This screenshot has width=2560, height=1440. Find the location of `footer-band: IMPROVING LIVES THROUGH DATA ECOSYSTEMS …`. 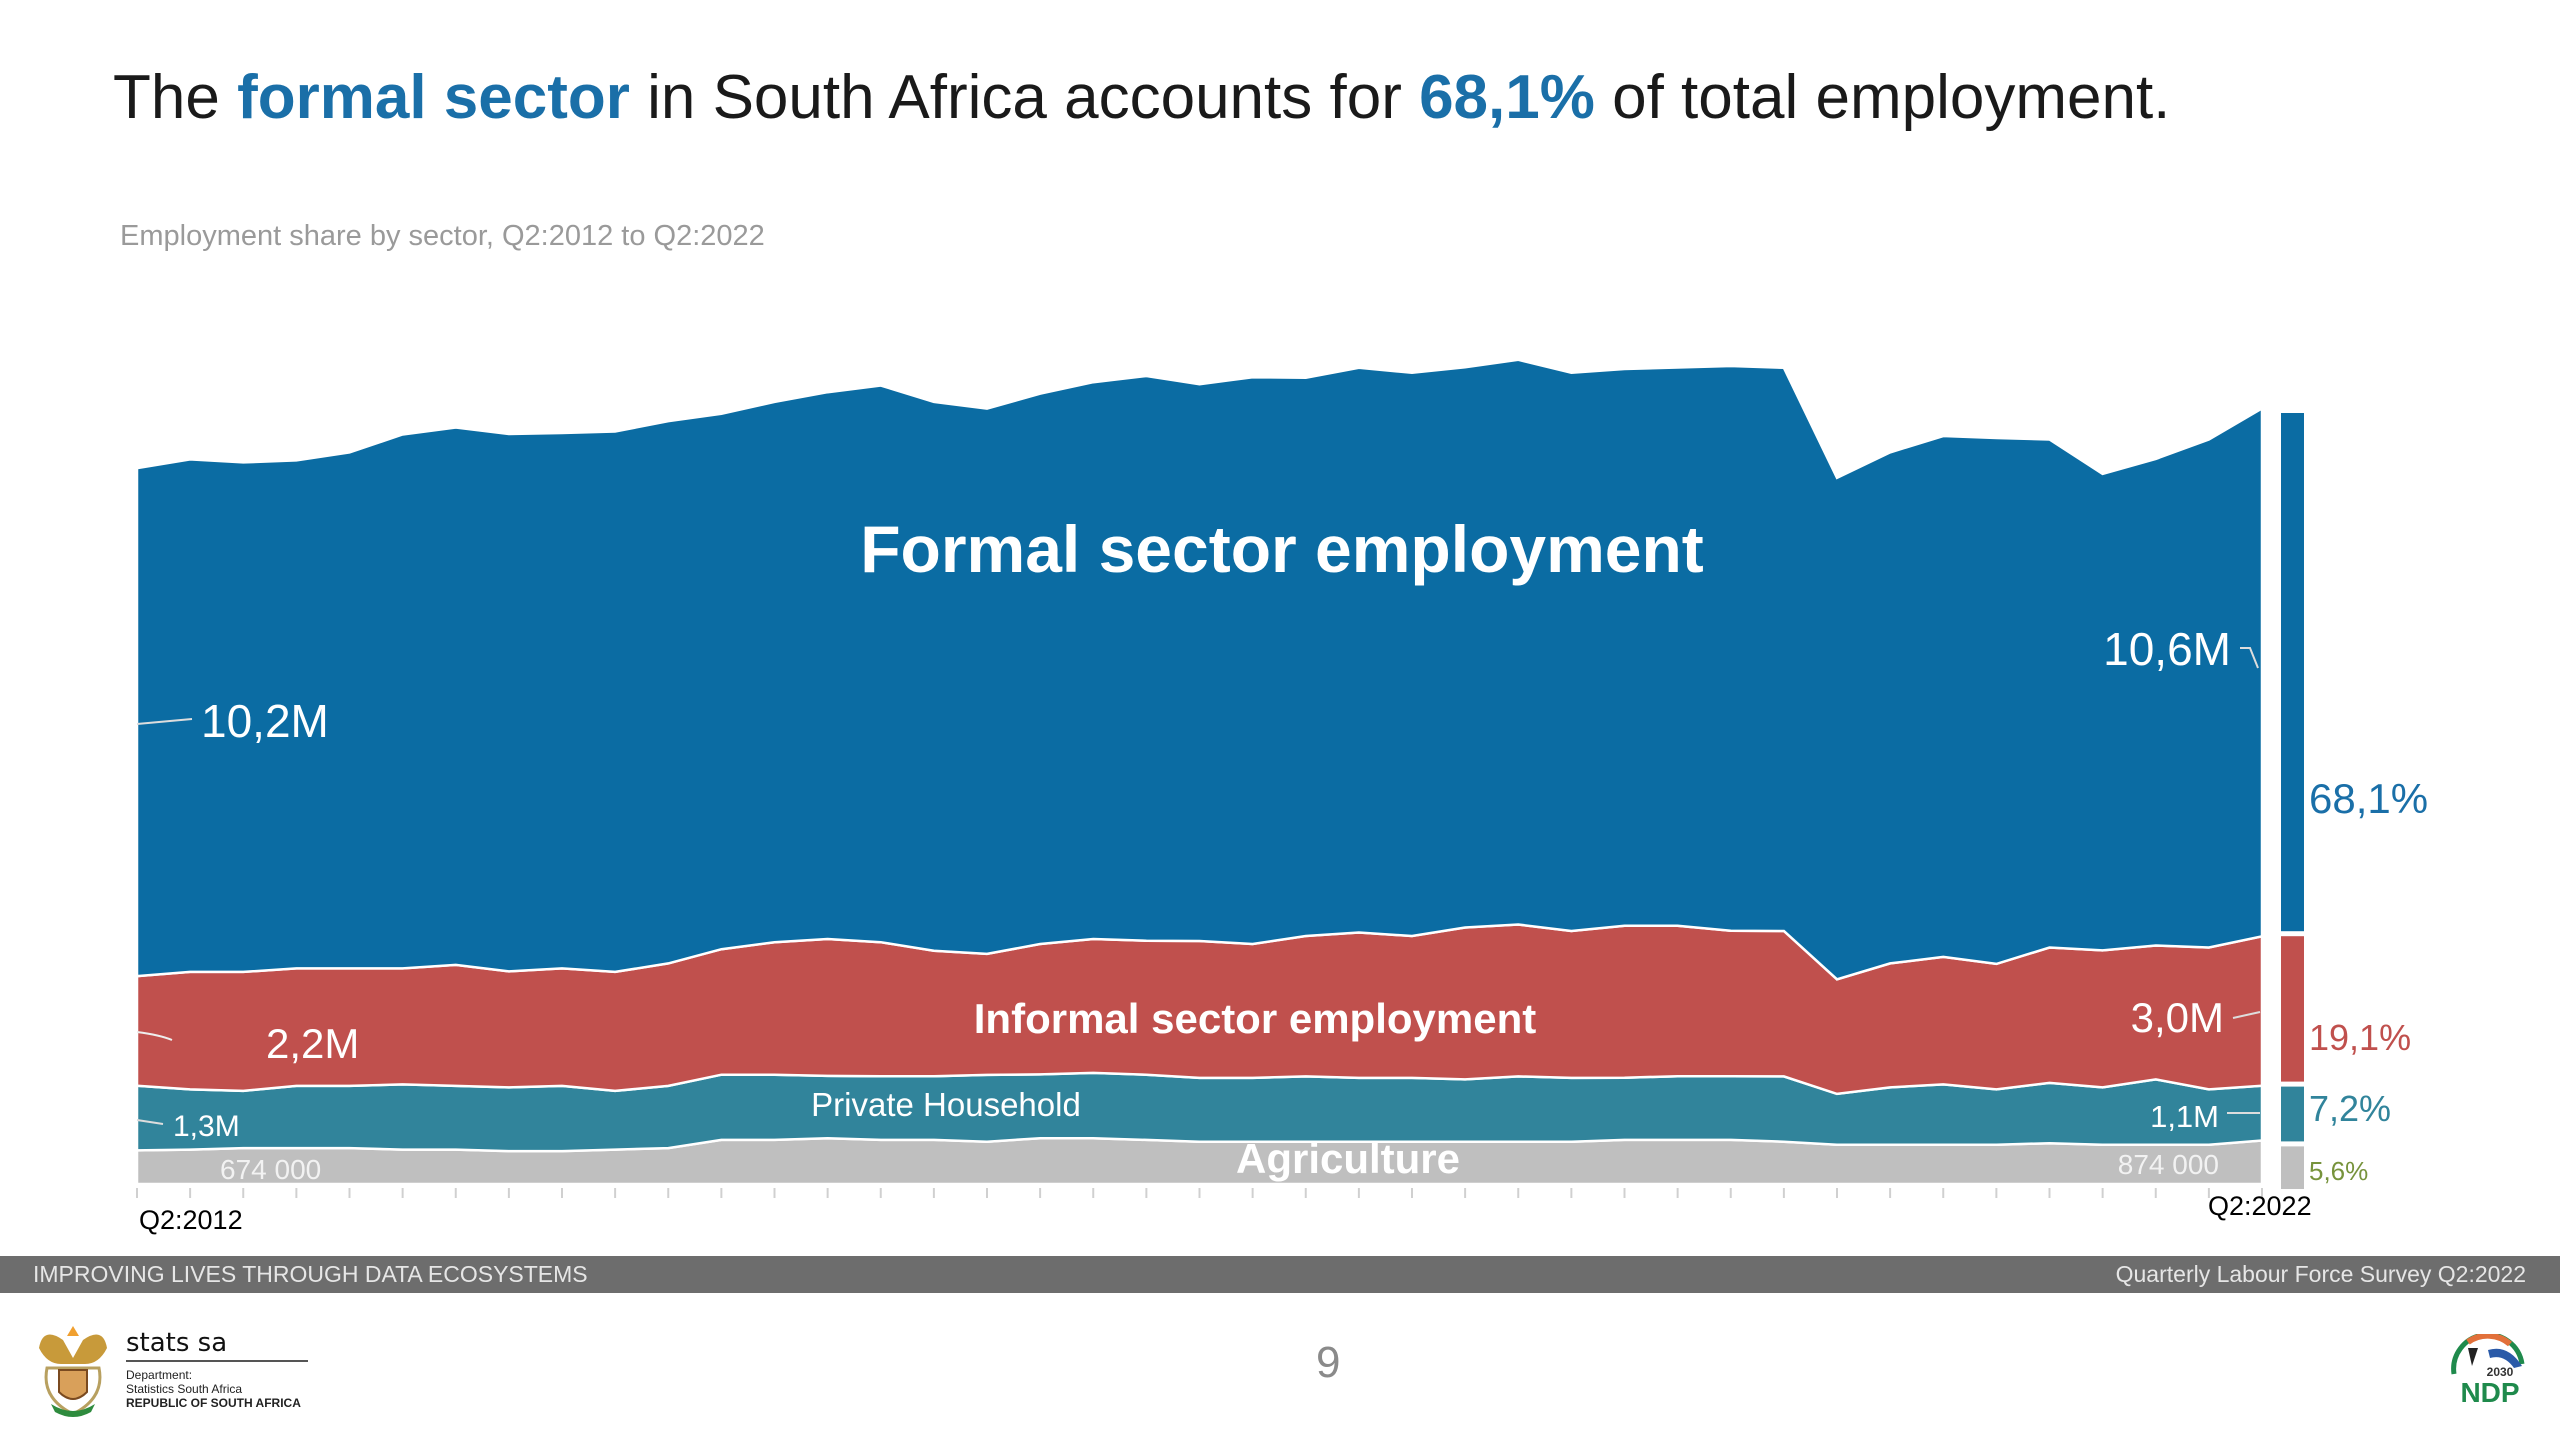

footer-band: IMPROVING LIVES THROUGH DATA ECOSYSTEMS … is located at coordinates (1280, 1274).